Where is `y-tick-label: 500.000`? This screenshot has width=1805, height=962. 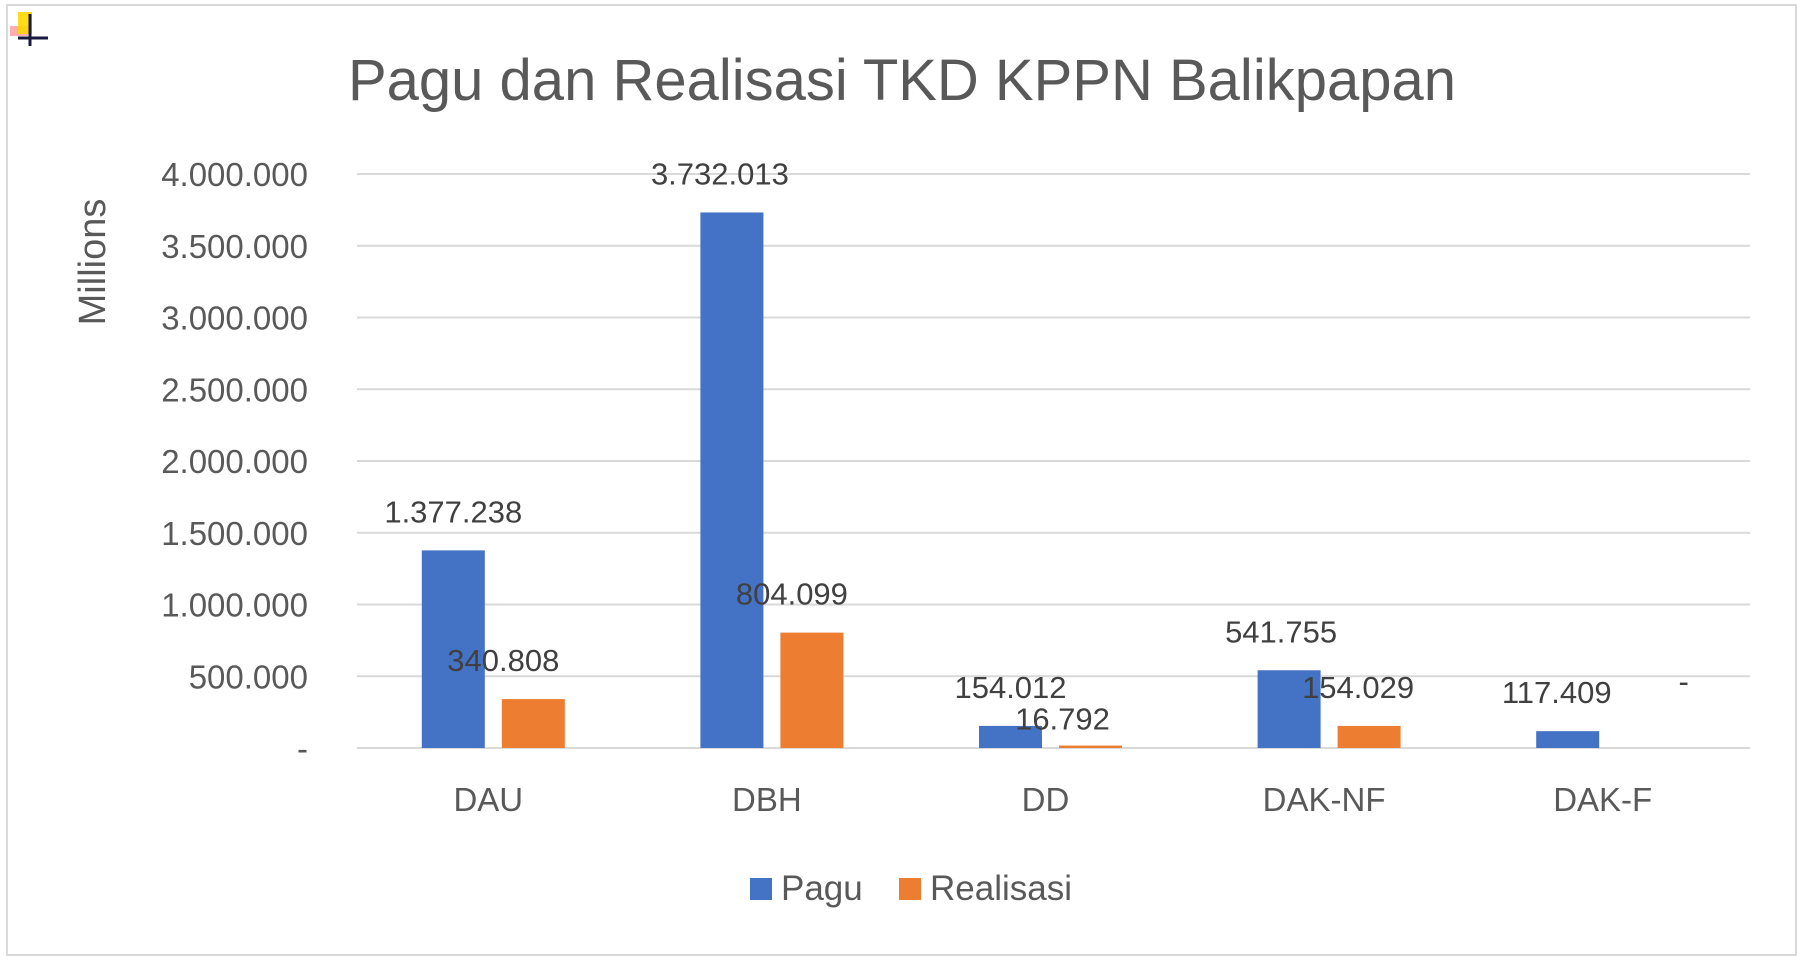 y-tick-label: 500.000 is located at coordinates (248, 676).